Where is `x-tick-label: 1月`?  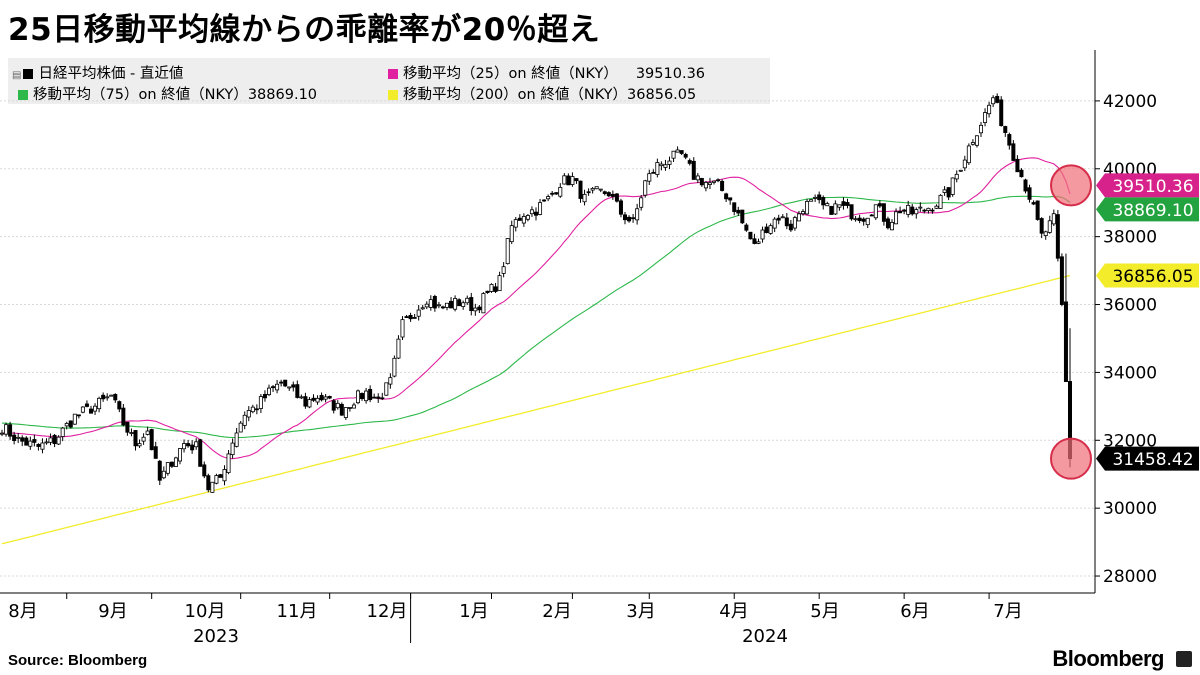 x-tick-label: 1月 is located at coordinates (473, 611).